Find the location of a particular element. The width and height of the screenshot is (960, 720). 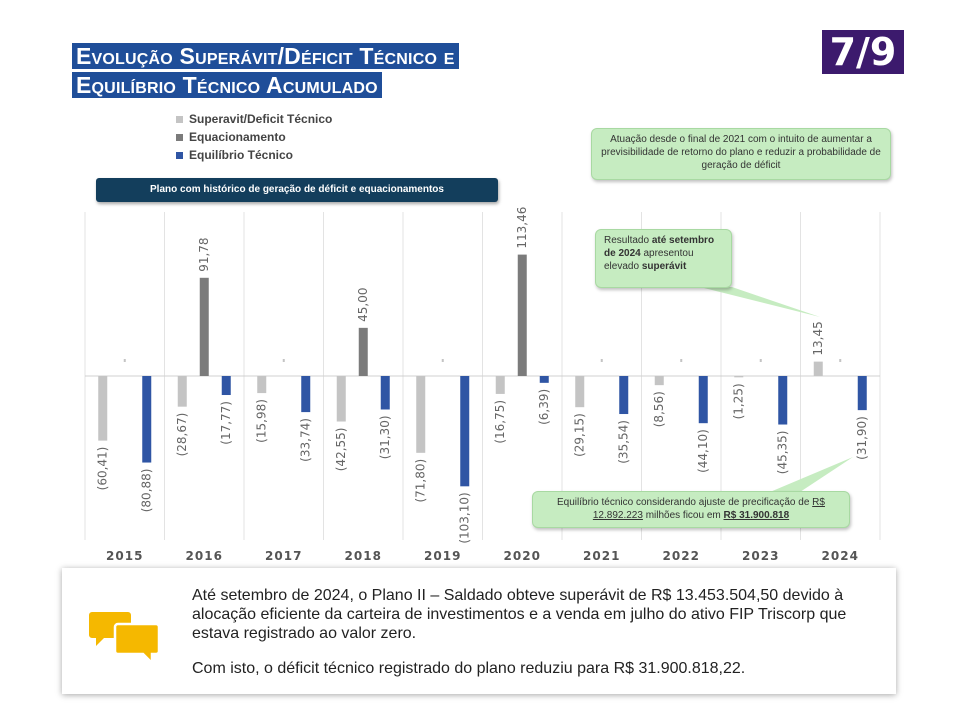

legend-item-superavit: Superavit/Deficit Técnico is located at coordinates (254, 119).